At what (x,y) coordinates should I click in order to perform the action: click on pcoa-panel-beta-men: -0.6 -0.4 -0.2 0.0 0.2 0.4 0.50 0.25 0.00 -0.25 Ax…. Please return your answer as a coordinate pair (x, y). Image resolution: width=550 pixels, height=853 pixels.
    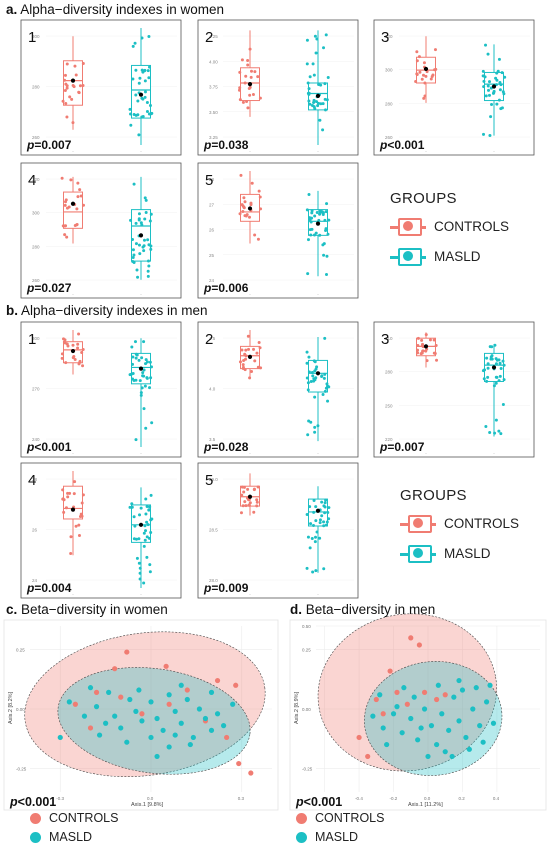
    Looking at the image, I should click on (418, 712).